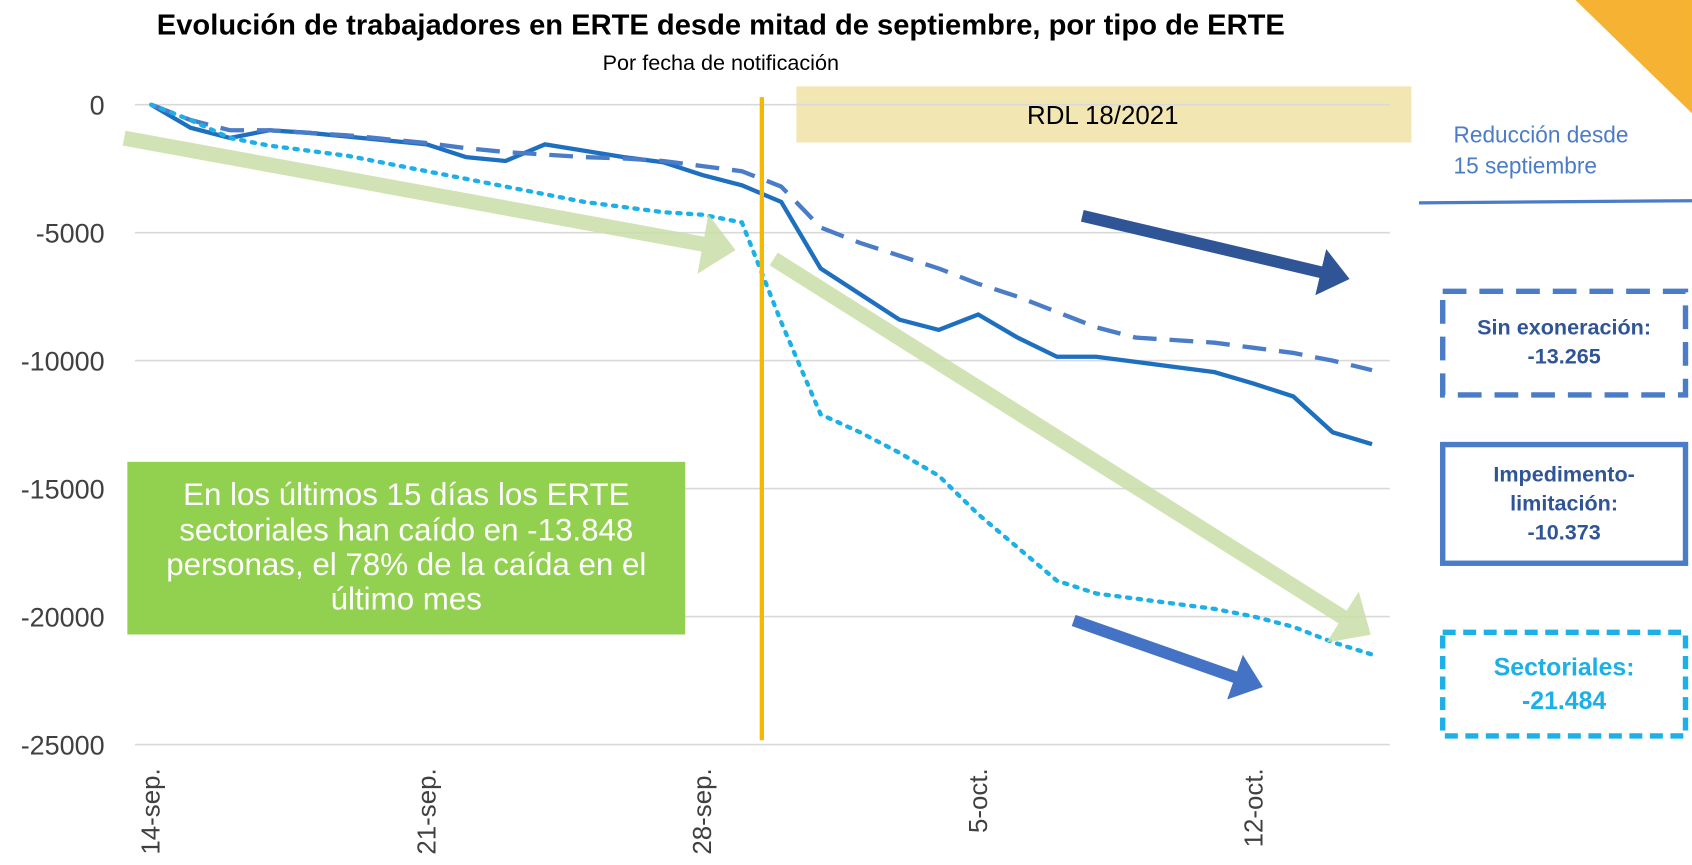 Image resolution: width=1692 pixels, height=865 pixels. I want to click on side-rule, so click(1555, 202).